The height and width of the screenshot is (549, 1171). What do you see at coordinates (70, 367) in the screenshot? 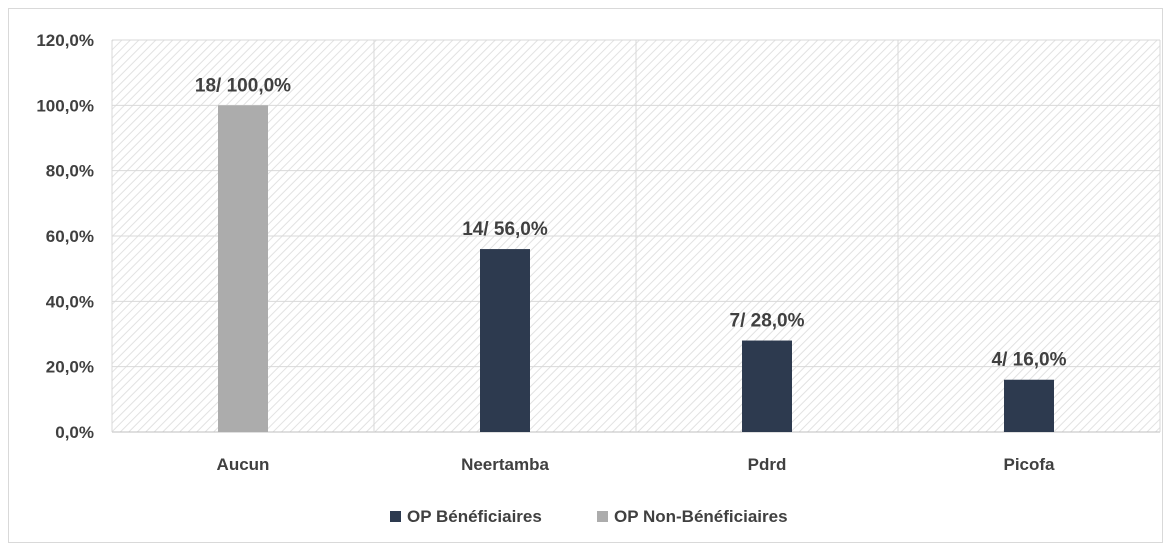
I see `y-tick-label: 20,0%` at bounding box center [70, 367].